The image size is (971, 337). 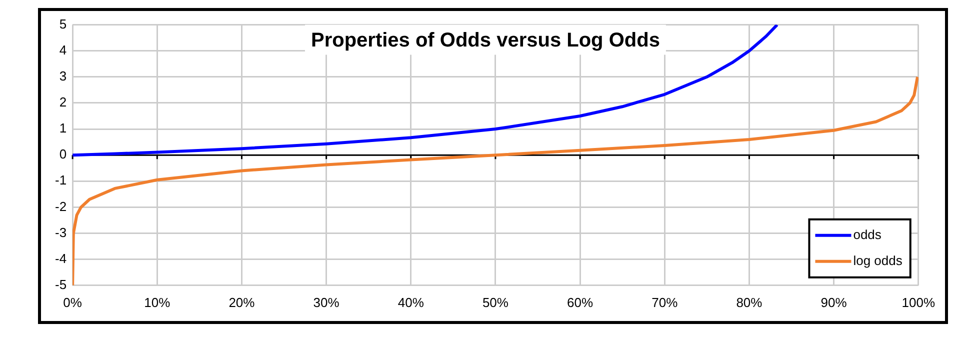 What do you see at coordinates (749, 302) in the screenshot?
I see `x-tick-label: 80%` at bounding box center [749, 302].